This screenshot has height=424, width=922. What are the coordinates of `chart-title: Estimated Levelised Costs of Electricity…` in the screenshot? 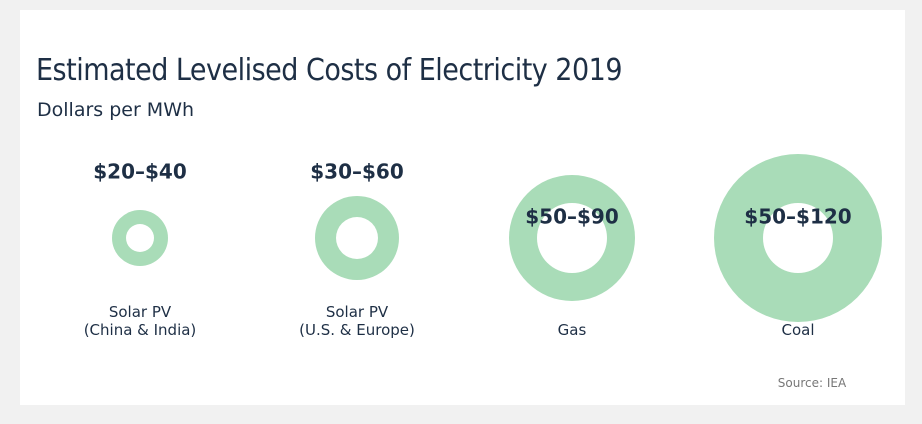 It's located at (329, 70).